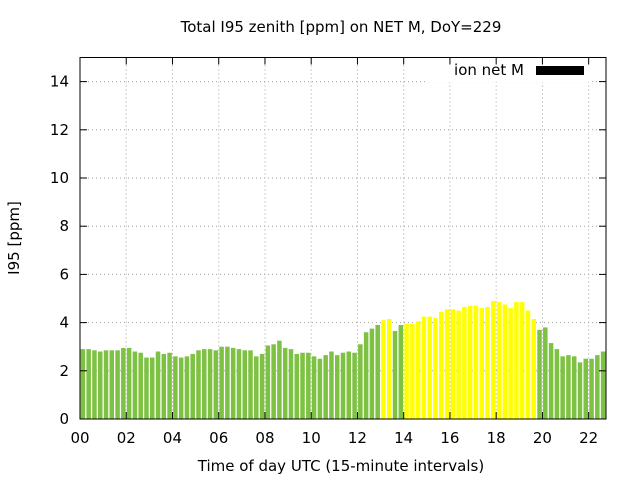  Describe the element at coordinates (264, 438) in the screenshot. I see `x-tick-label: 08` at that location.